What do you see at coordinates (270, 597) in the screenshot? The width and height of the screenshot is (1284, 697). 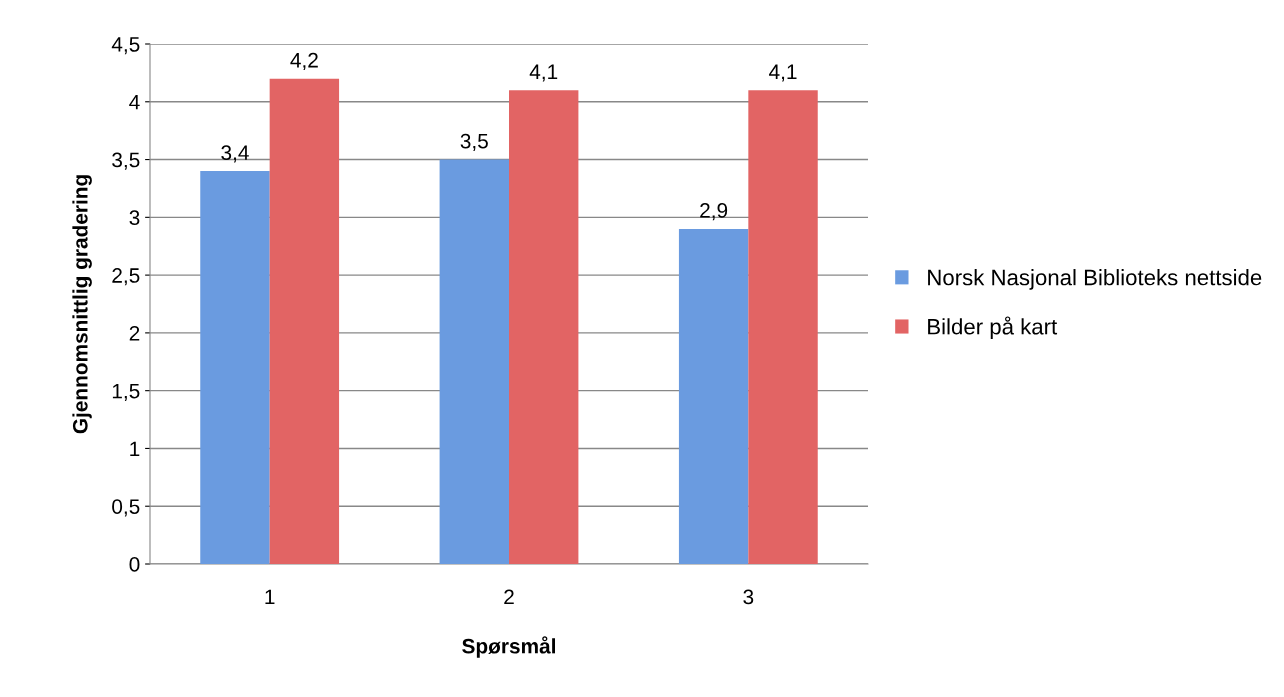 I see `x-tick-label: 1` at bounding box center [270, 597].